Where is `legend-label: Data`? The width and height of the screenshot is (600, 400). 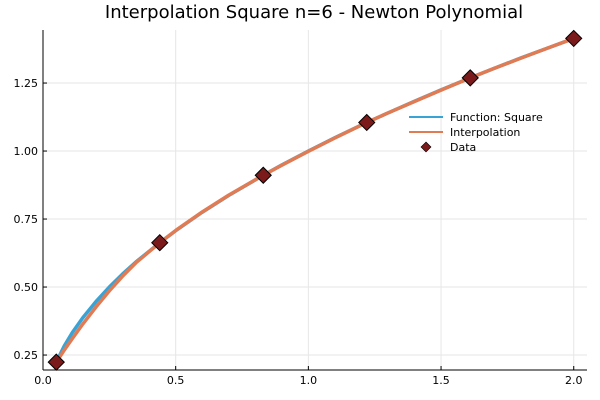 legend-label: Data is located at coordinates (463, 147).